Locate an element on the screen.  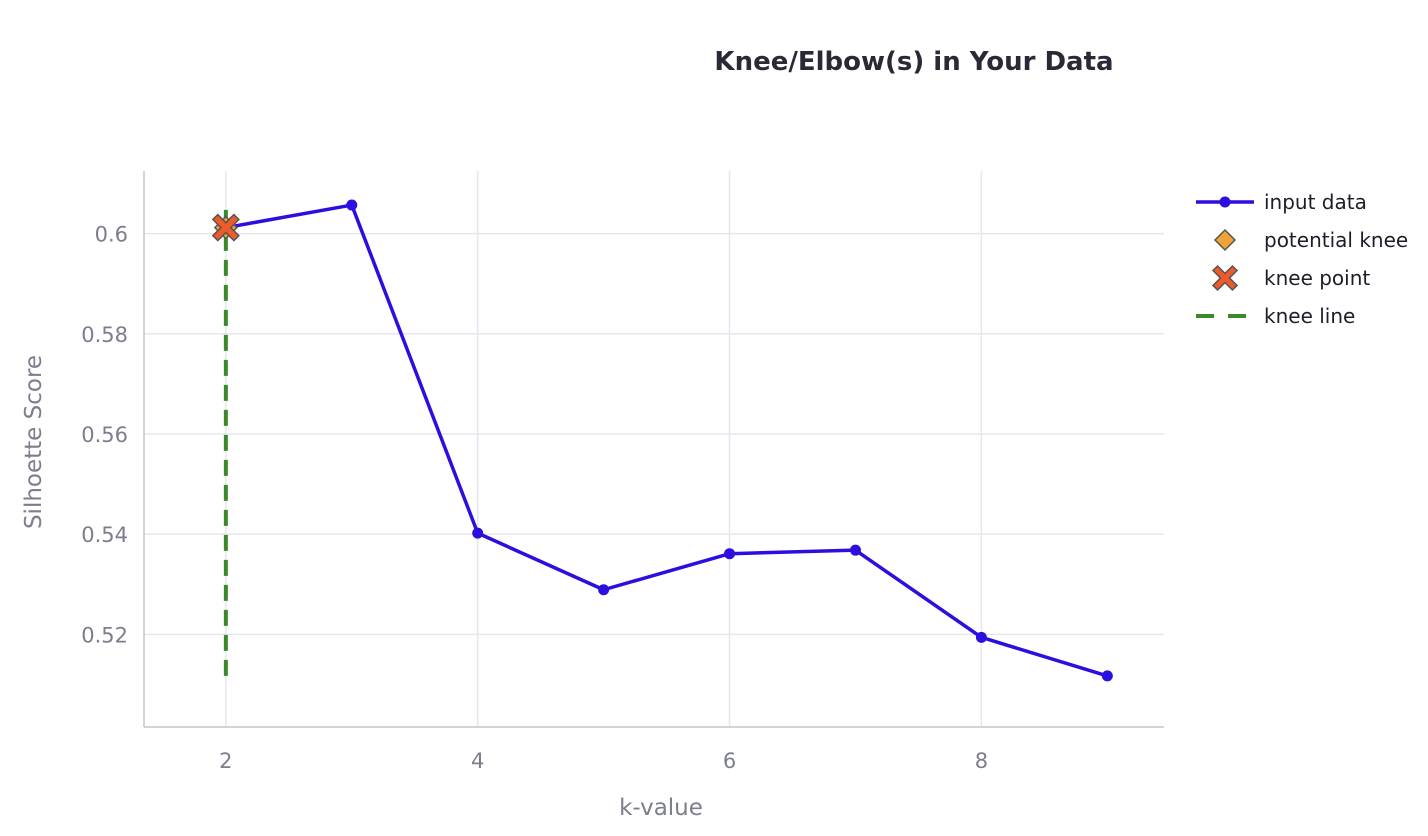
legend-item: knee line is located at coordinates (1275, 316).